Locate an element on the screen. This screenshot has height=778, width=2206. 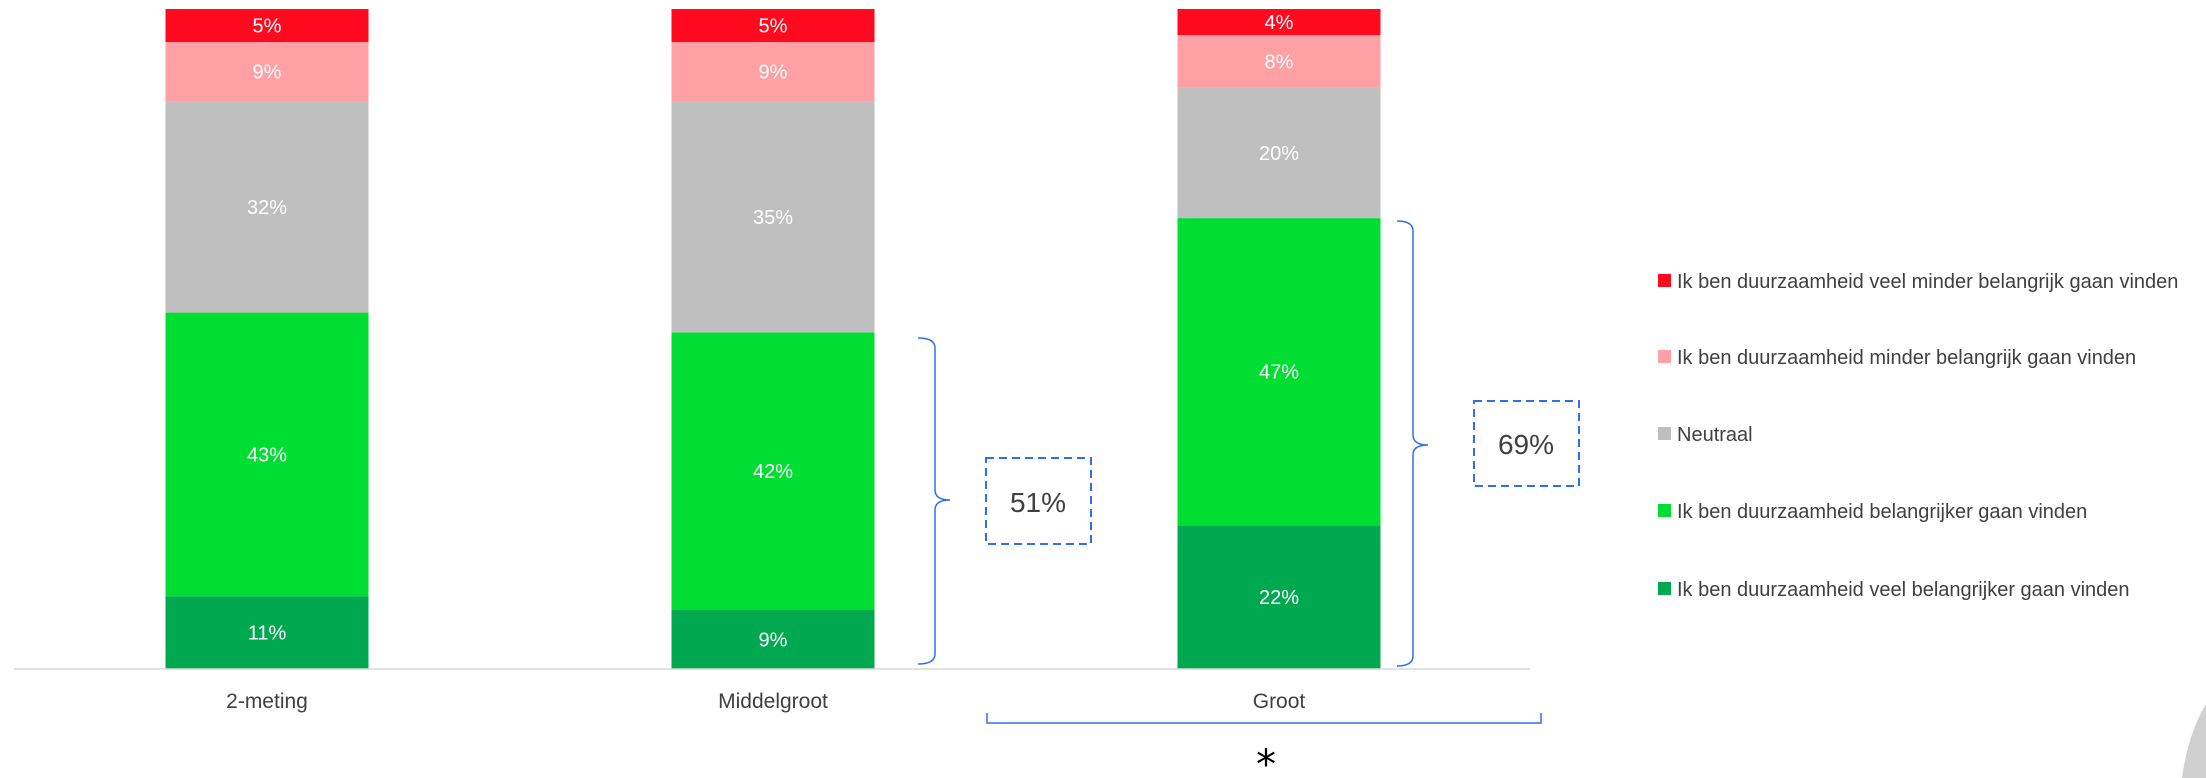
category-labels-layer: 2-meting Middelgroot Groot is located at coordinates (765, 701).